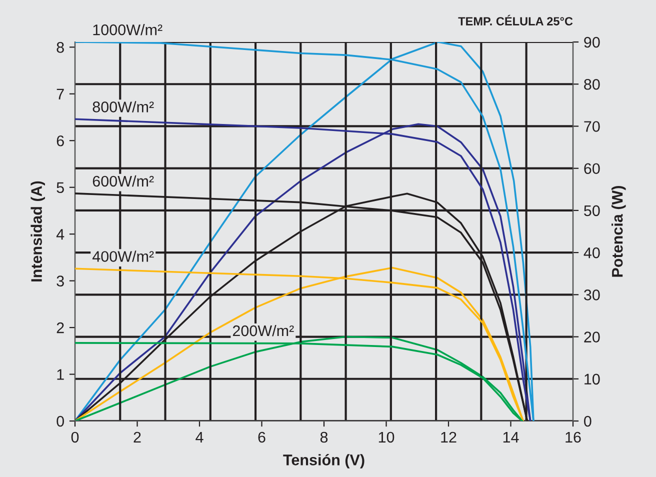  I want to click on y2-tick-label: 20, so click(592, 337).